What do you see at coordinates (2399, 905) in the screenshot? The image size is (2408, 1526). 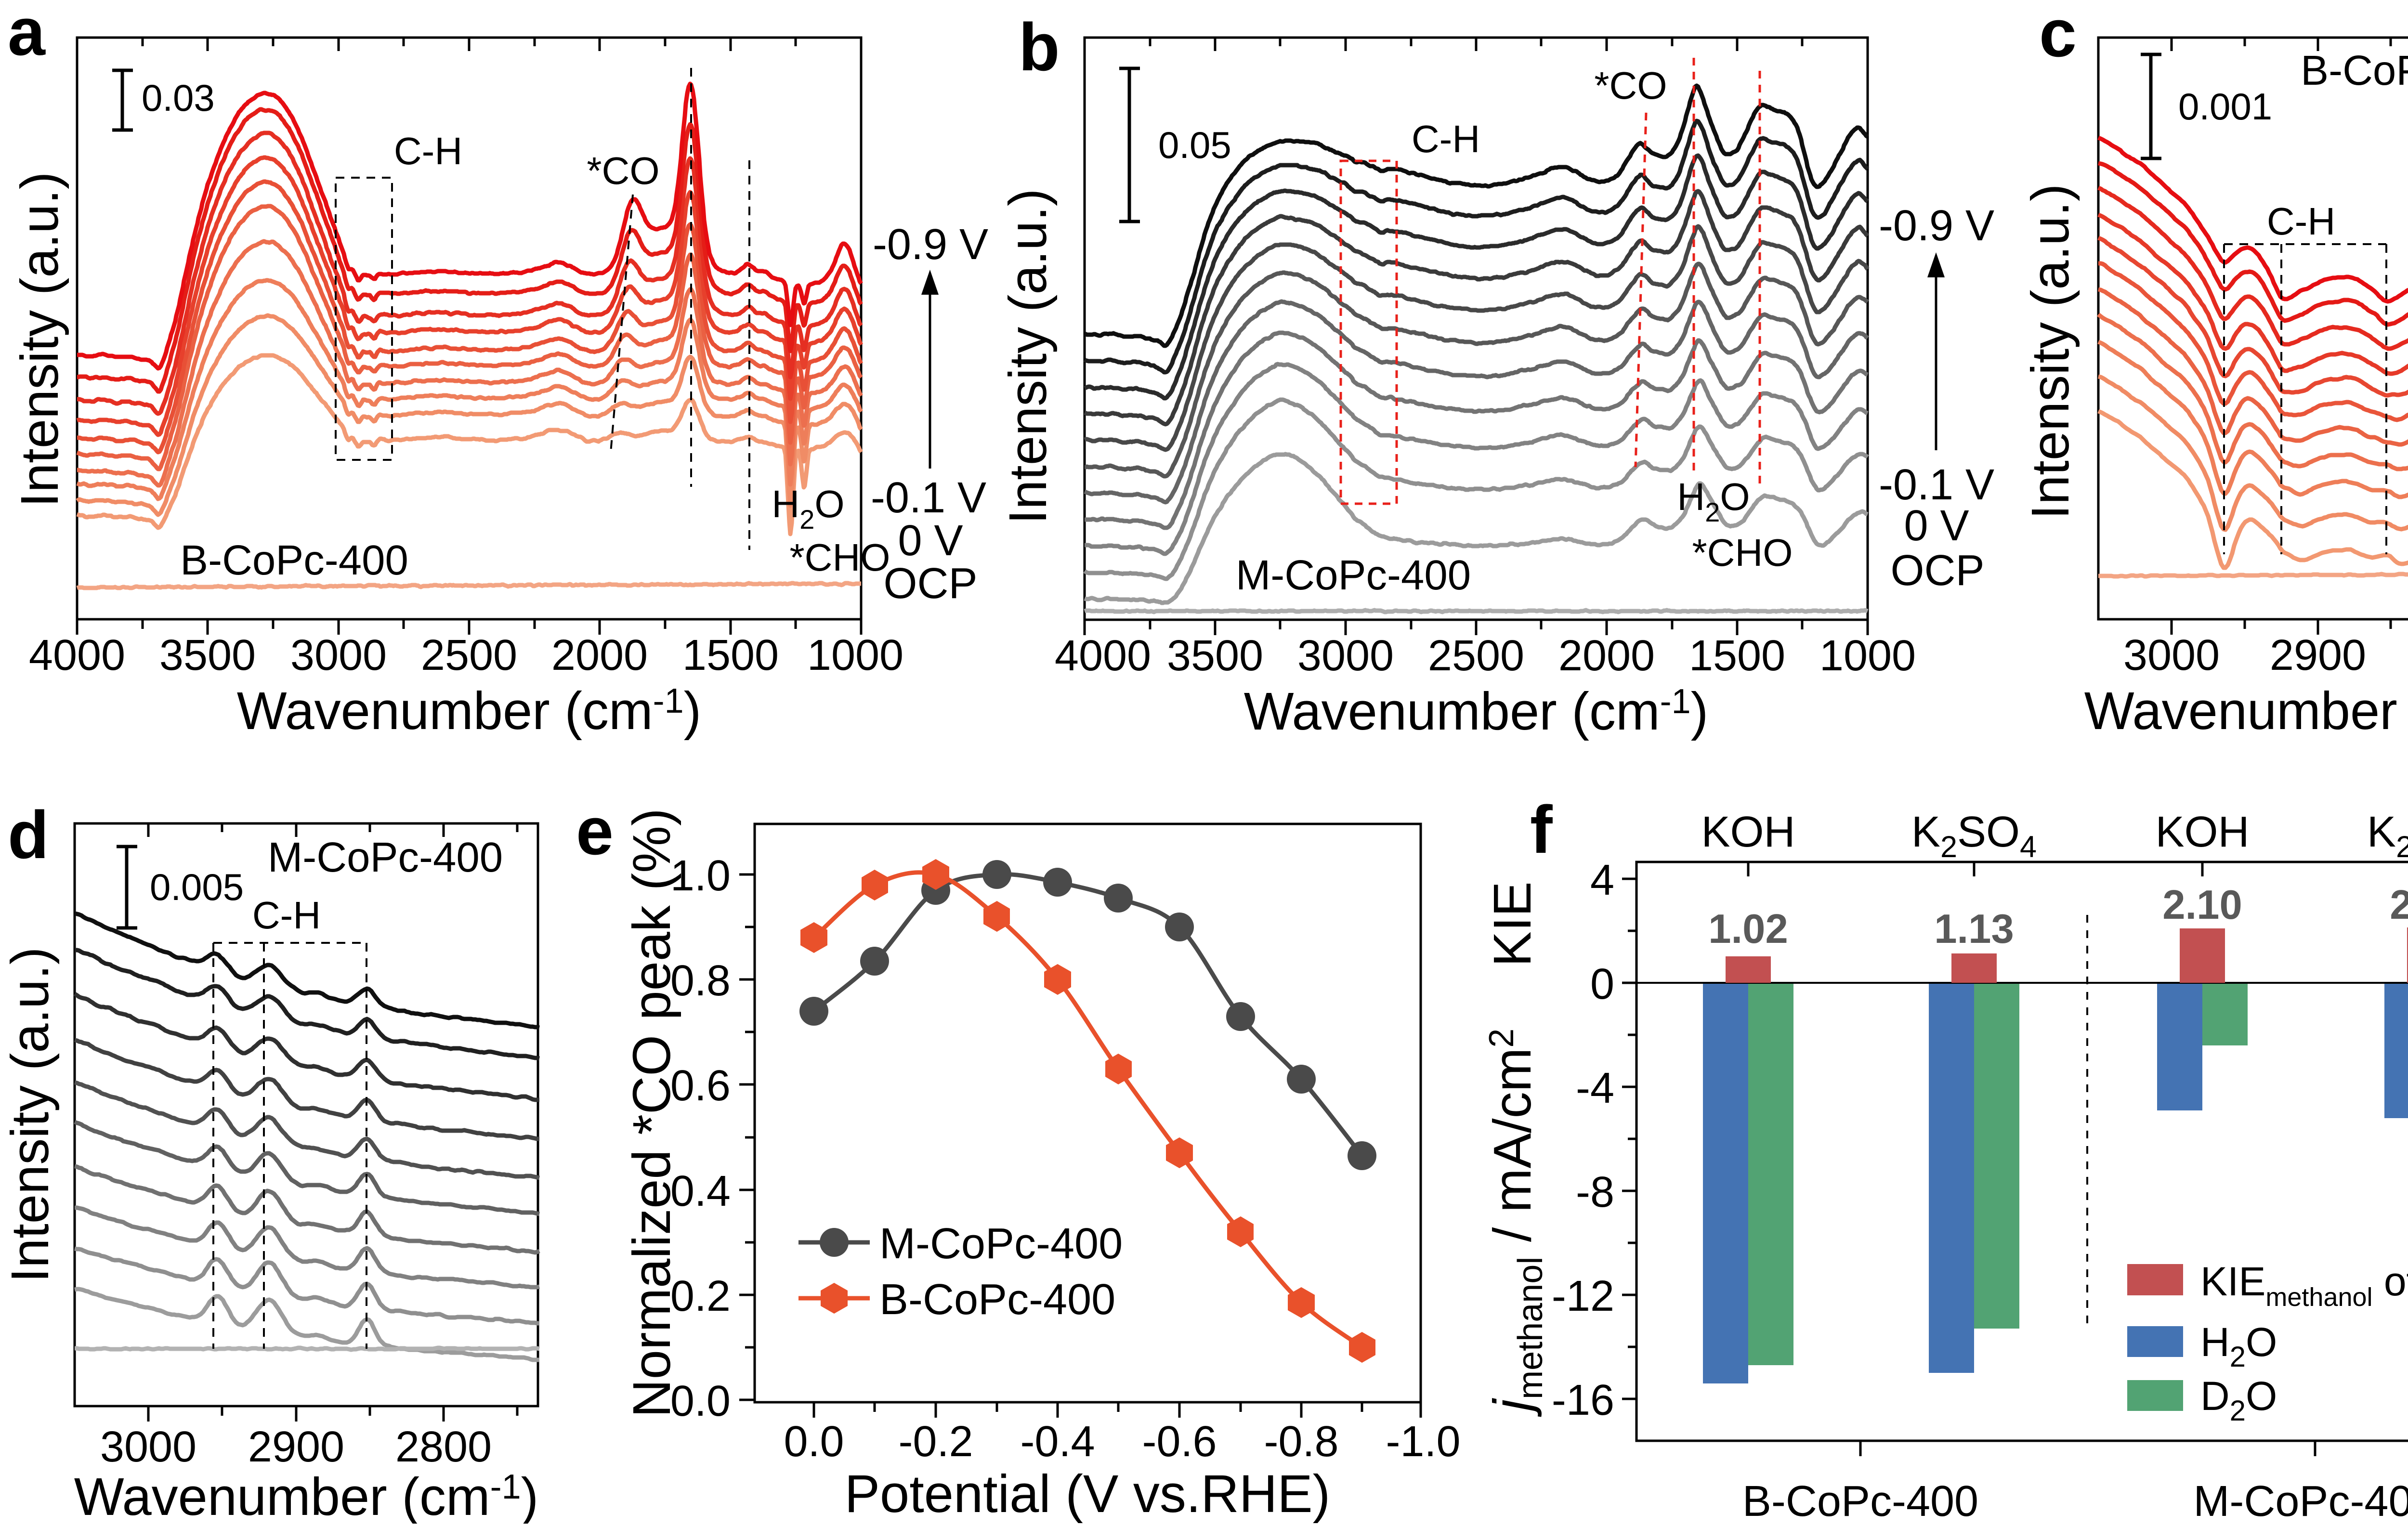 I see `svg-text: 2.13` at bounding box center [2399, 905].